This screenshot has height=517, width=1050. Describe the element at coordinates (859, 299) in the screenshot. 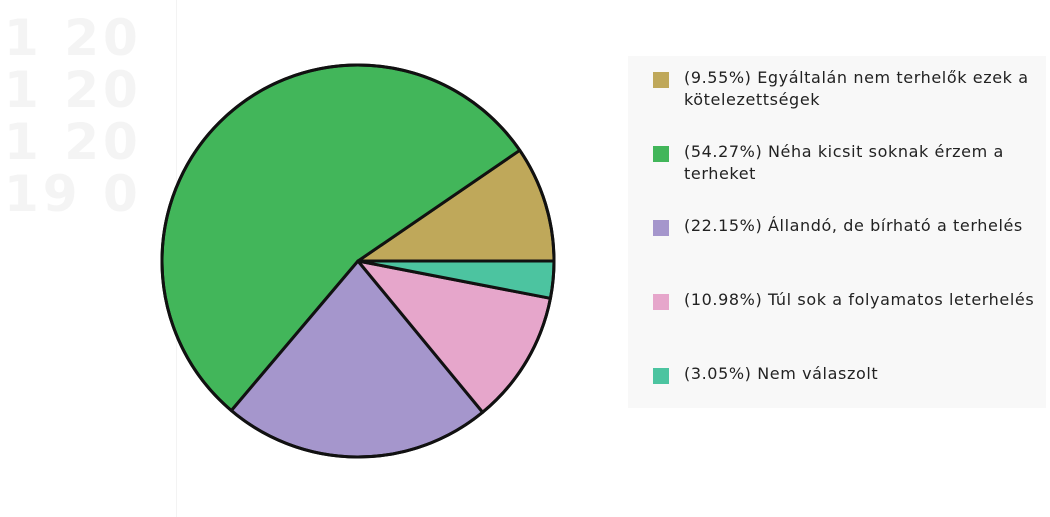

I see `legend-label: (10.98%) Túl sok a folyamatos leterhelés` at that location.